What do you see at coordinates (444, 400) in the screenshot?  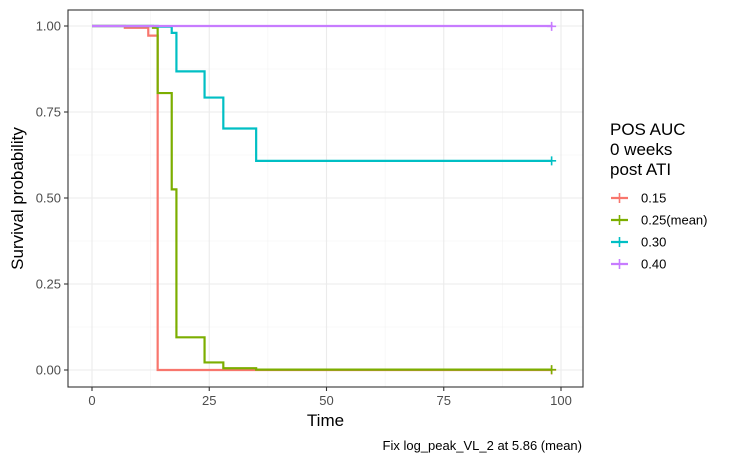 I see `x-tick-label: 75` at bounding box center [444, 400].